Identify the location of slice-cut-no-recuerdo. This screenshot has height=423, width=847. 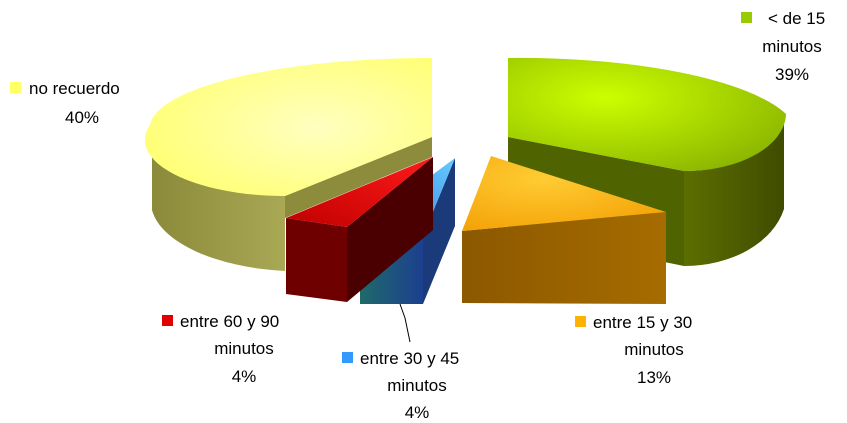
(358, 177).